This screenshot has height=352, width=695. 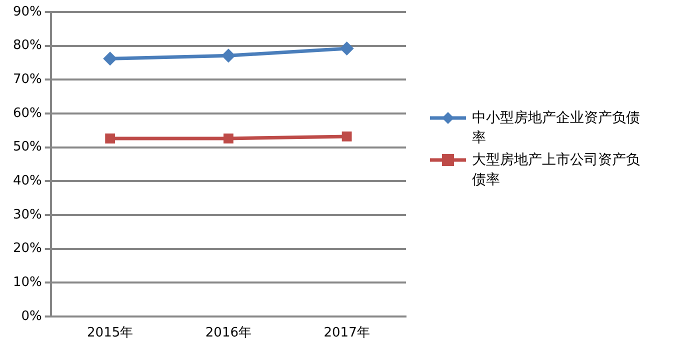 I want to click on x-tick-label: 2015年, so click(x=110, y=333).